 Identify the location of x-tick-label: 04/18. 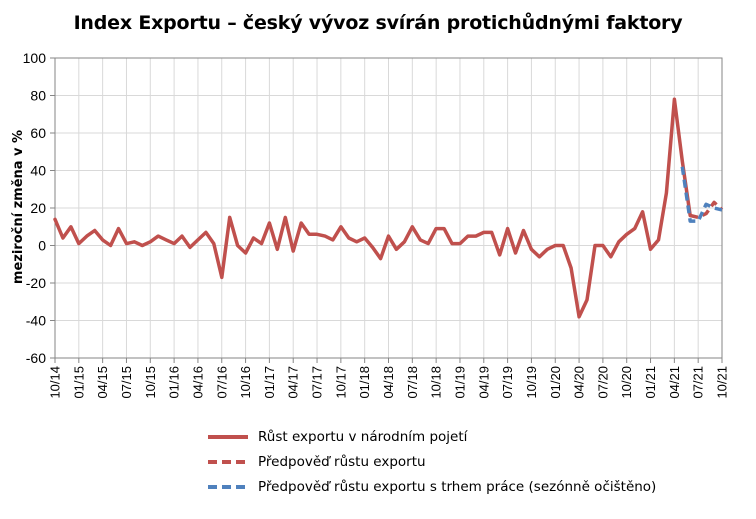
(388, 382).